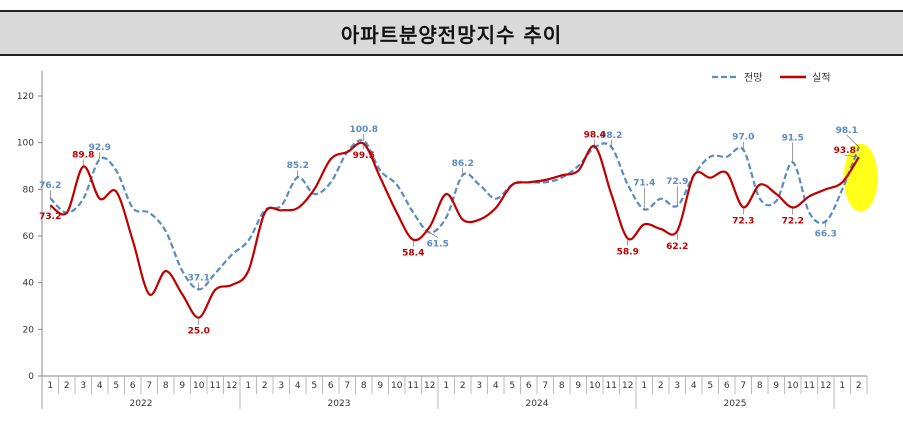 The width and height of the screenshot is (903, 429). What do you see at coordinates (199, 278) in the screenshot?
I see `data-label-forecast: 37.1` at bounding box center [199, 278].